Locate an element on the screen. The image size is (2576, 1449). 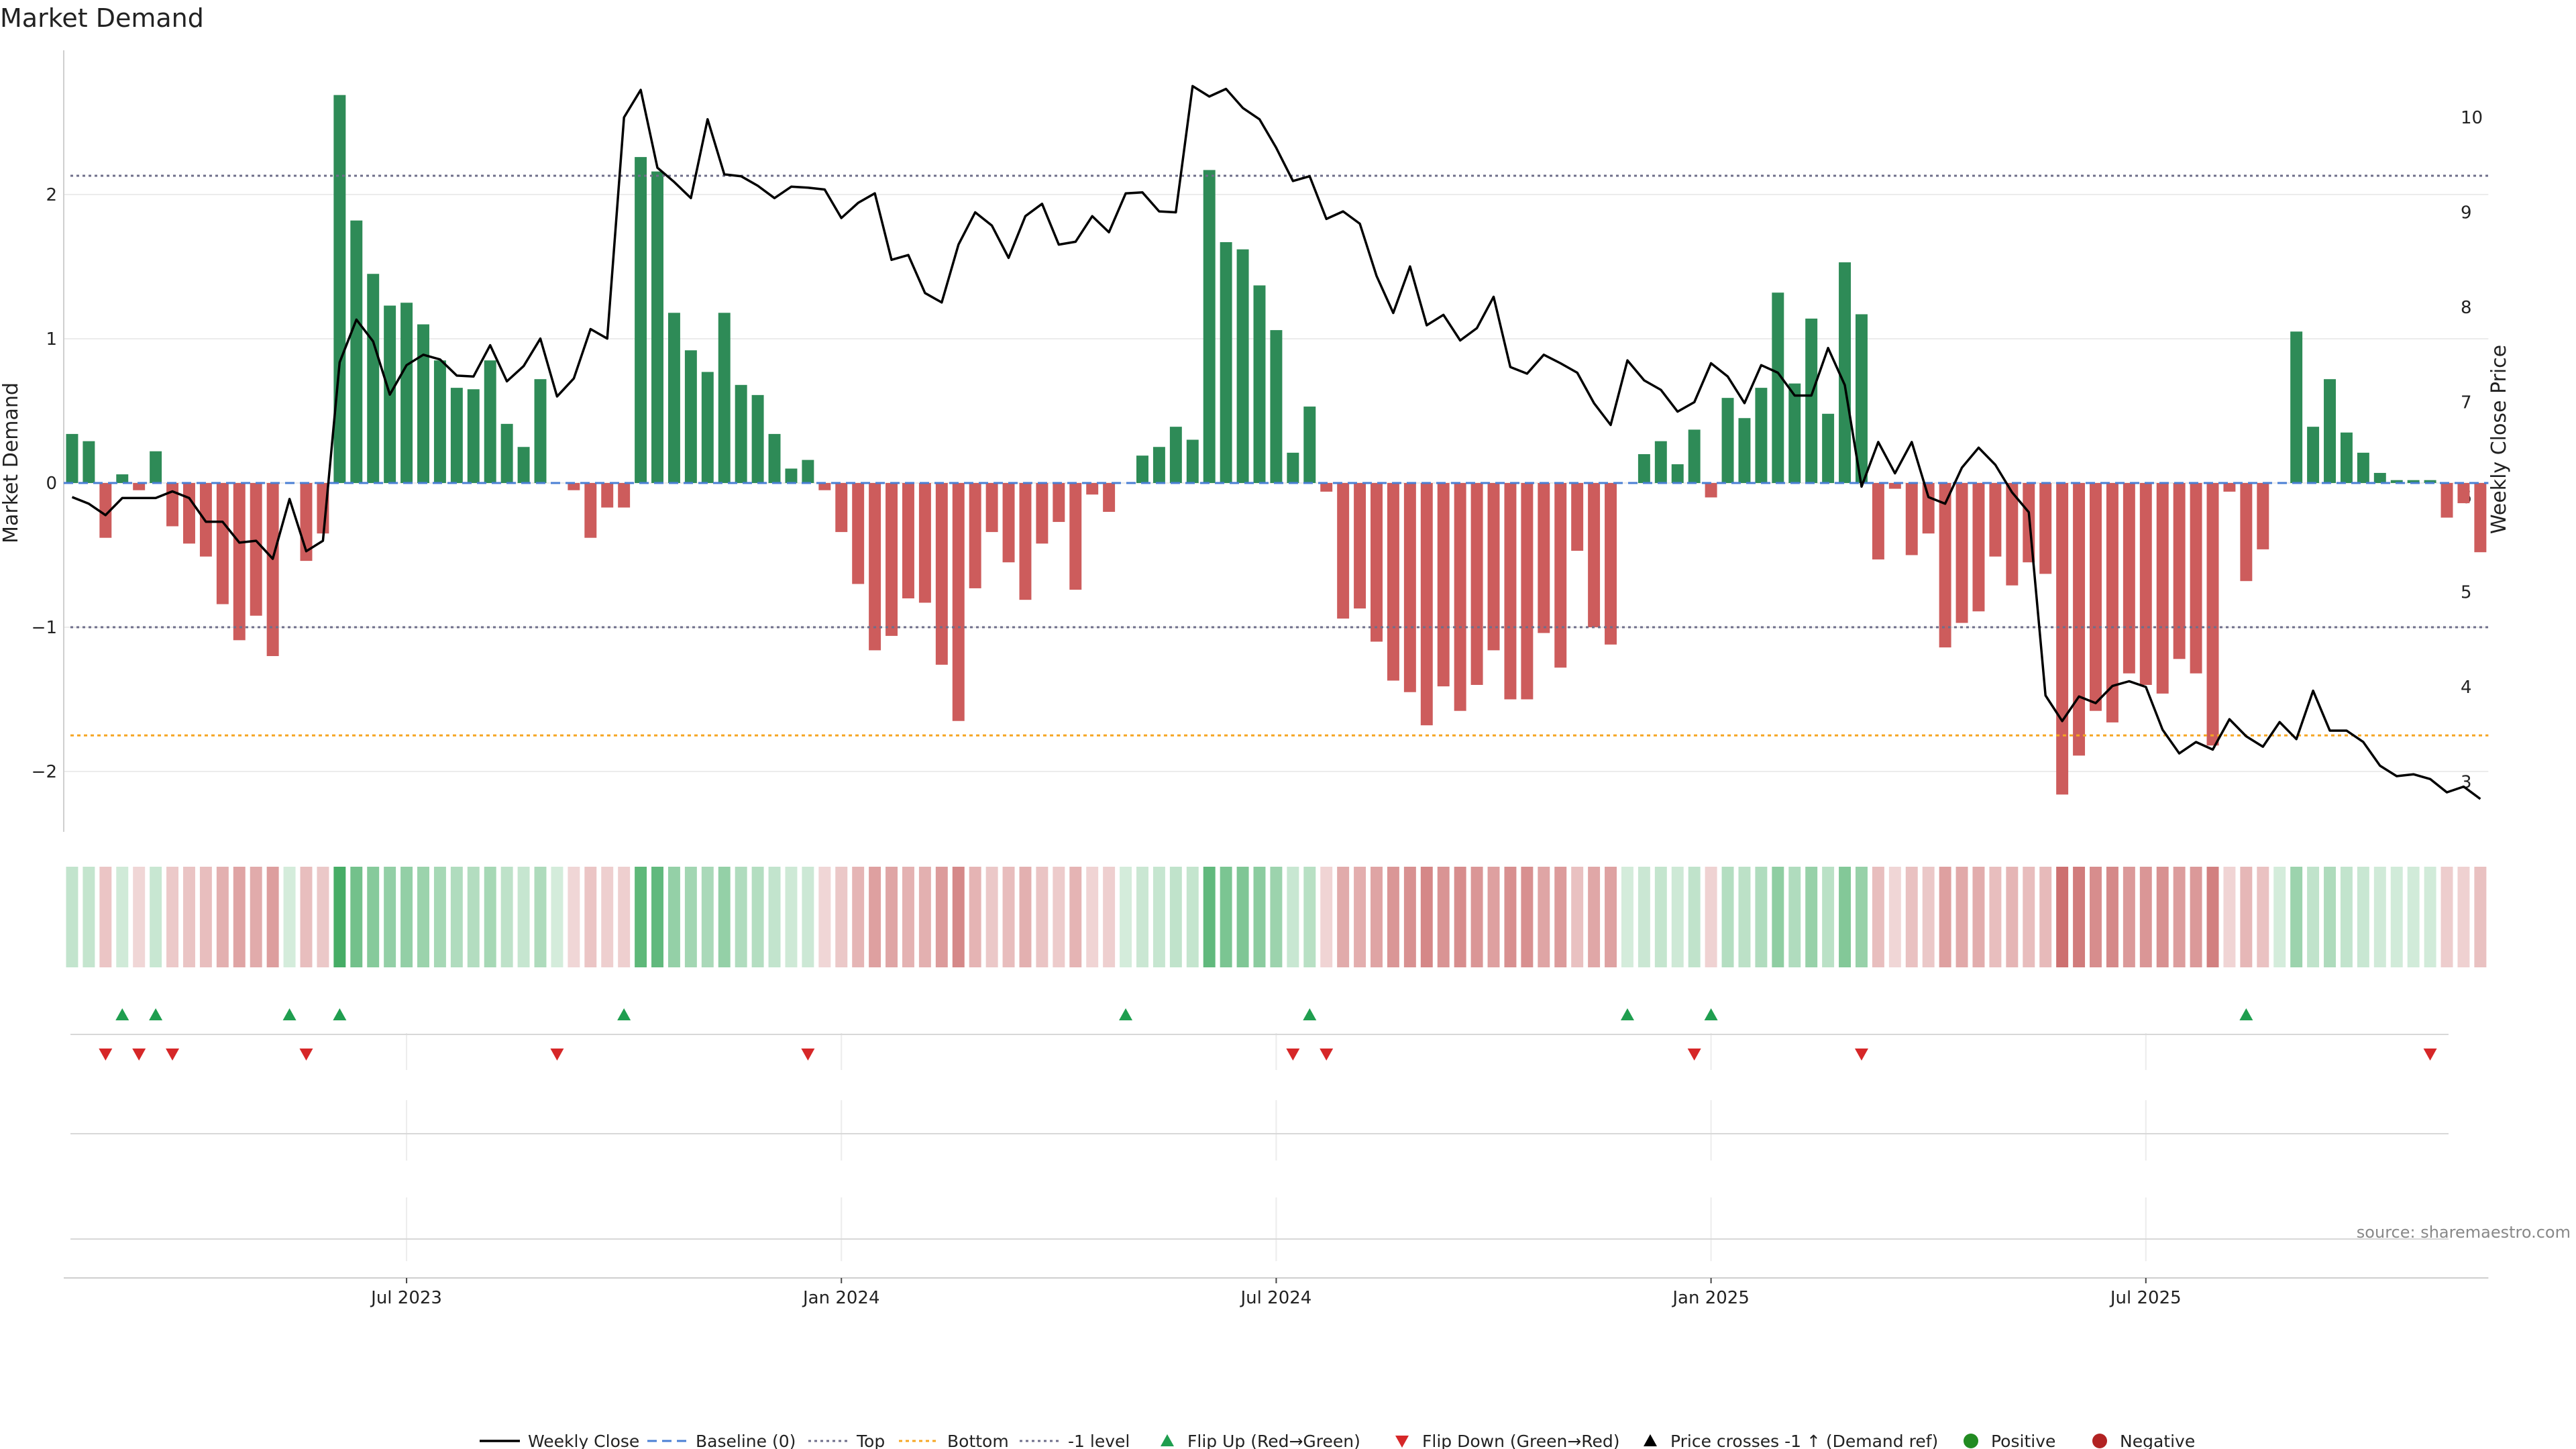
y-tick-label: −1 is located at coordinates (44, 628).